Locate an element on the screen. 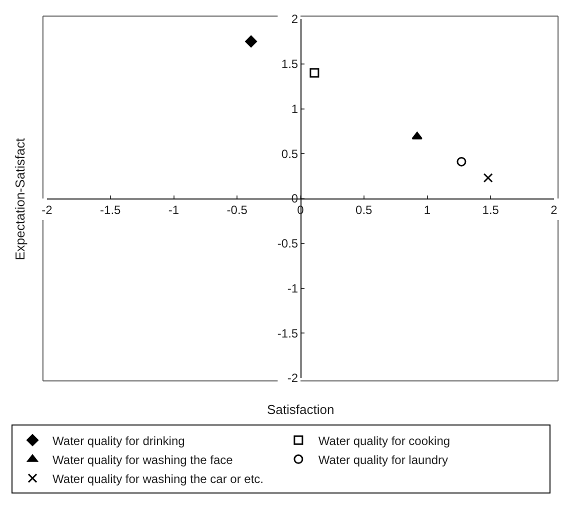 This screenshot has height=506, width=570. x-tick-label: 2 is located at coordinates (554, 209).